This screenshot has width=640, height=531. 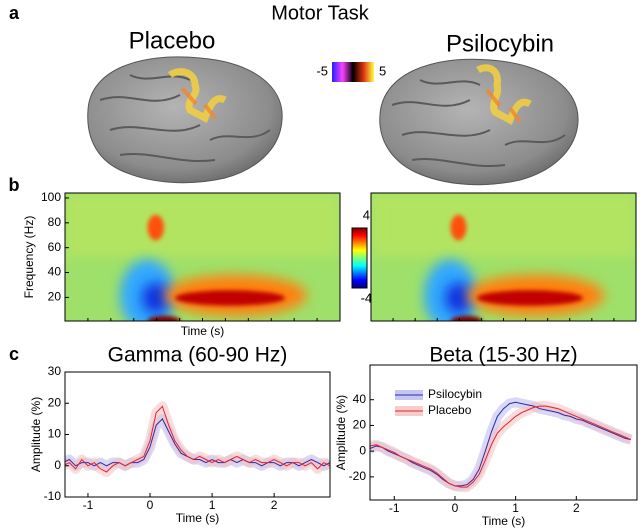 What do you see at coordinates (55, 434) in the screenshot?
I see `y-tick-label: 10` at bounding box center [55, 434].